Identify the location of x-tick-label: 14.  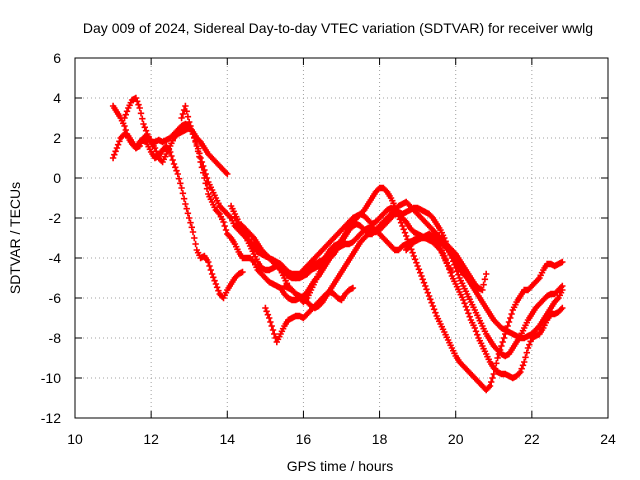
(227, 439).